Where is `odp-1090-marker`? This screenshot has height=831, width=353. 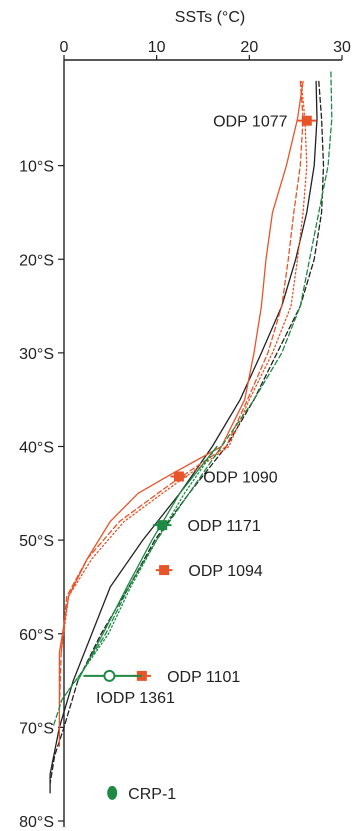
odp-1090-marker is located at coordinates (178, 476).